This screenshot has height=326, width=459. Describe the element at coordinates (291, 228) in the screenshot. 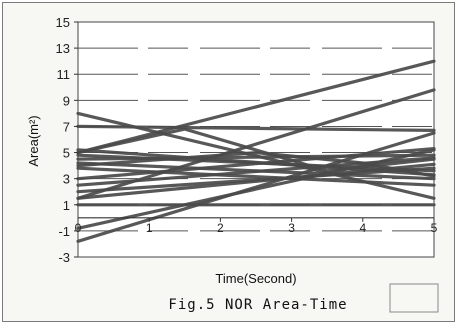

I see `x-tick-label: 3` at that location.